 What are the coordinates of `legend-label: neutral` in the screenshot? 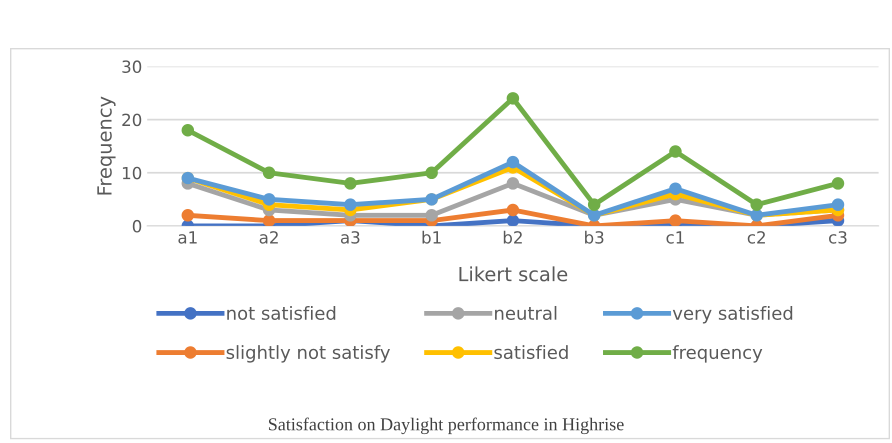 It's located at (525, 313).